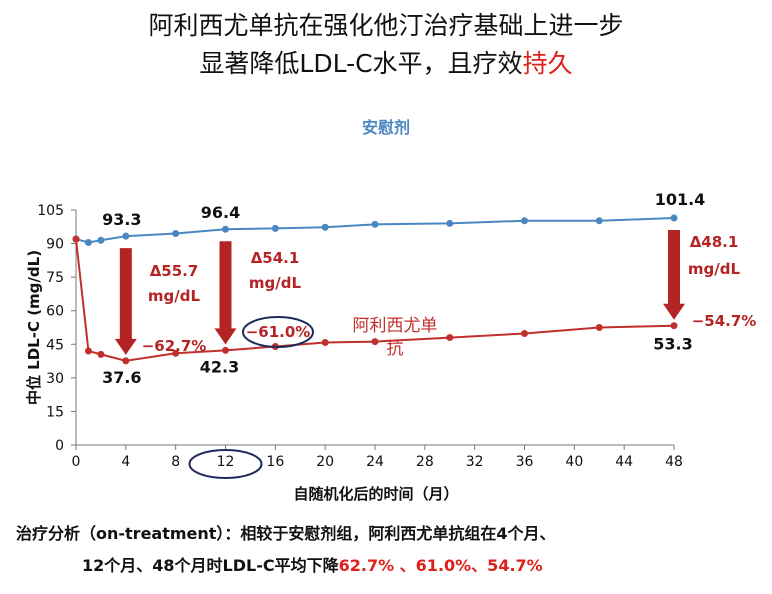 The image size is (772, 594). What do you see at coordinates (375, 494) in the screenshot?
I see `x-axis-title: 自随机化后的时间（月）` at bounding box center [375, 494].